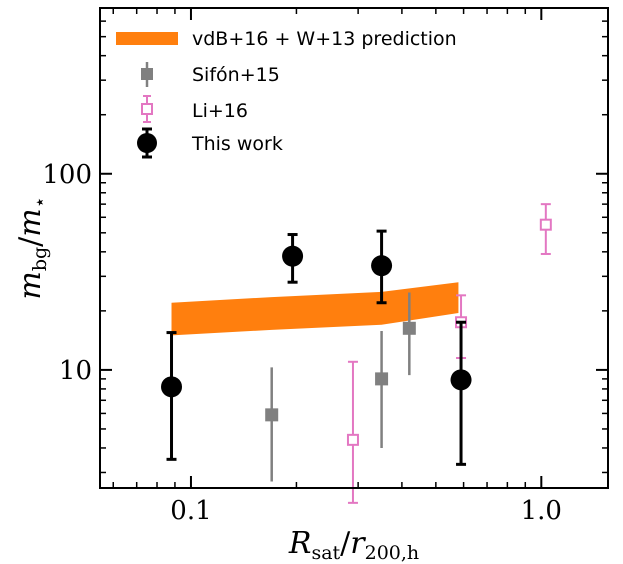  What do you see at coordinates (315, 309) in the screenshot?
I see `prediction-band` at bounding box center [315, 309].